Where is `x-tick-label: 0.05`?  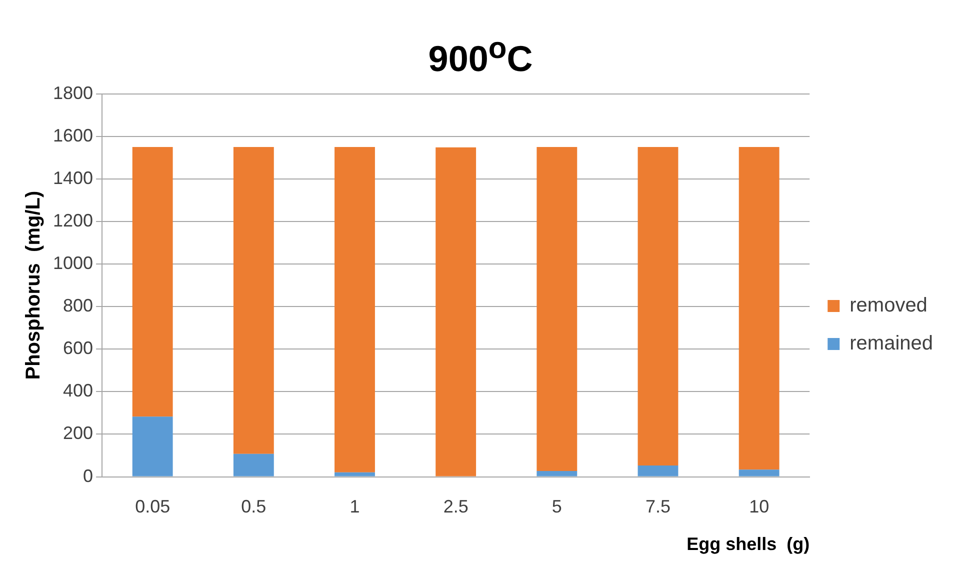 x-tick-label: 0.05 is located at coordinates (152, 506).